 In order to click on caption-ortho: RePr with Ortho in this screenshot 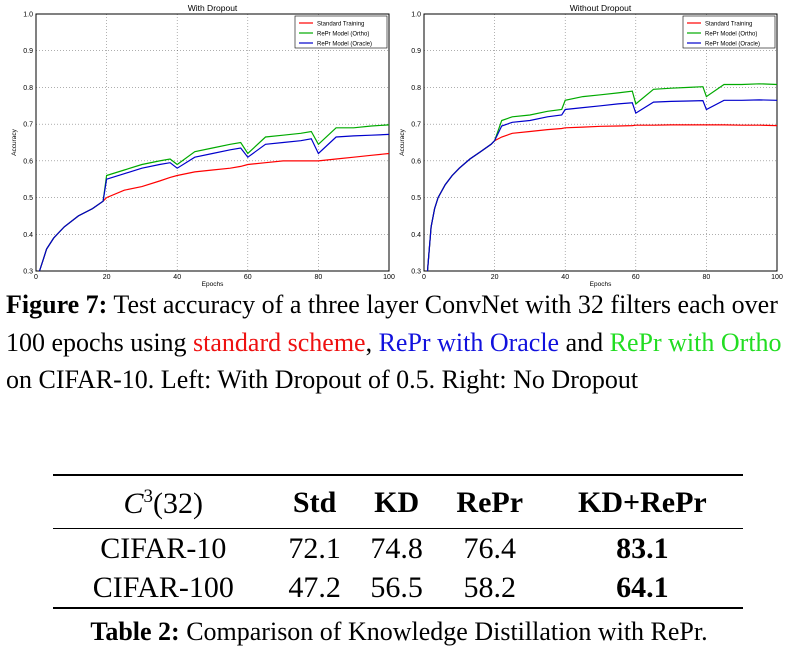, I will do `click(695, 342)`.